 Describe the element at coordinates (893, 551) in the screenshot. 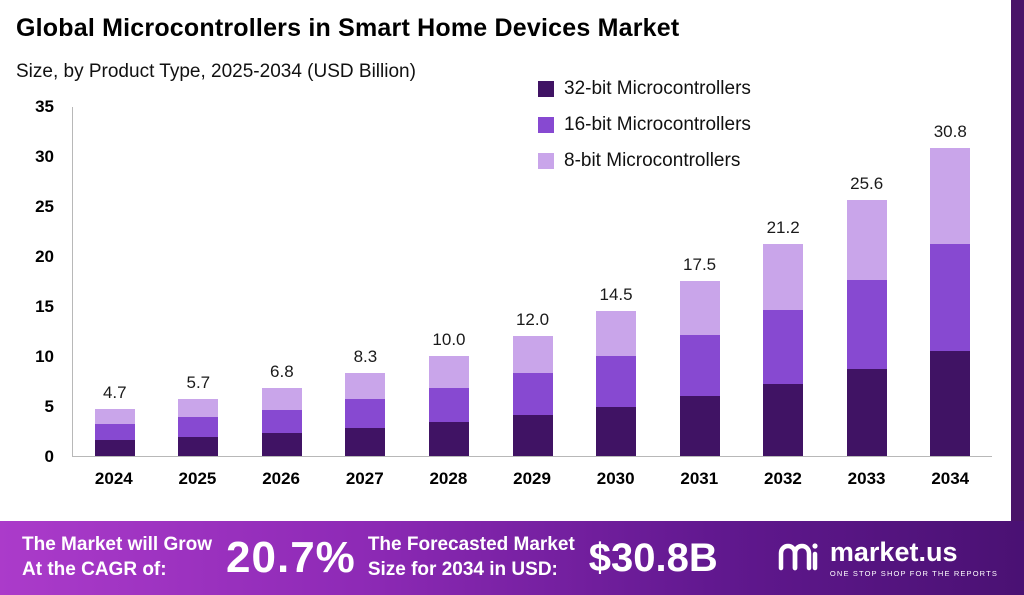

I see `brand-name: market.us` at that location.